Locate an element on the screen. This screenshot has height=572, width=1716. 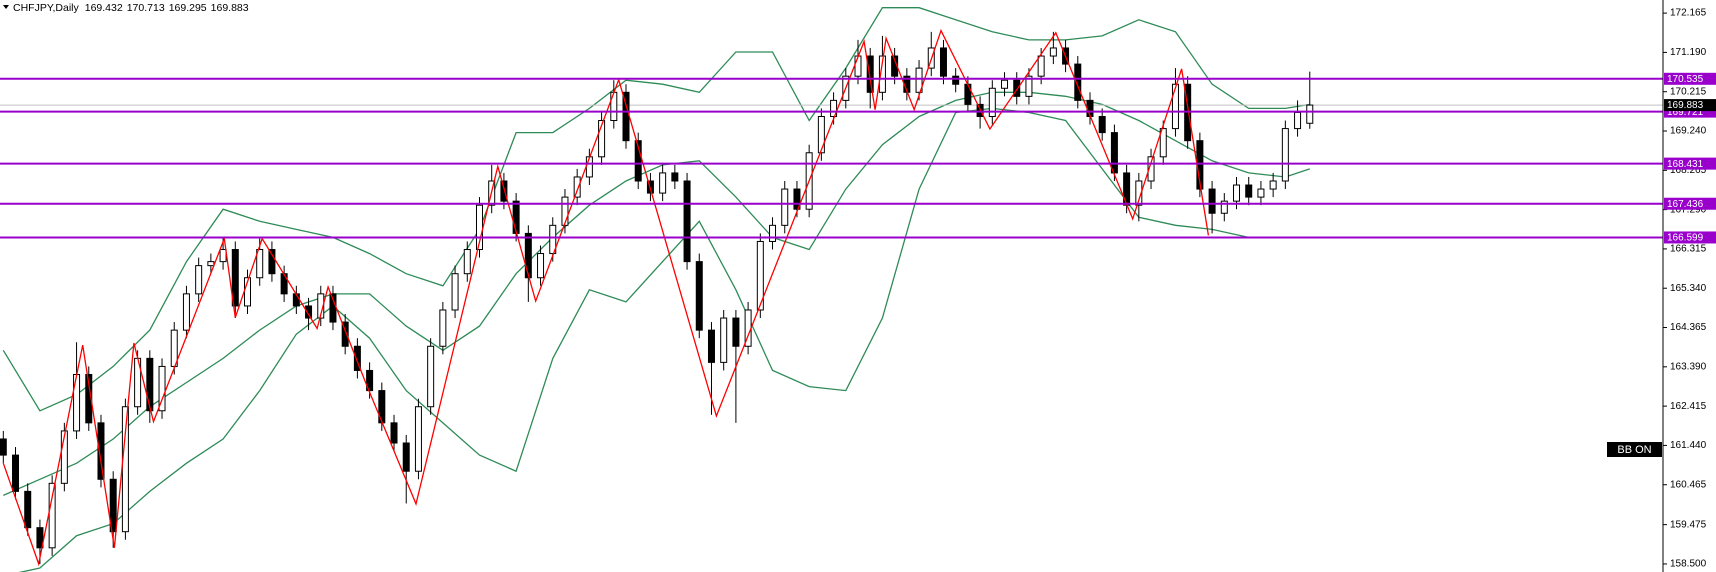
last-price-box is located at coordinates (1690, 105).